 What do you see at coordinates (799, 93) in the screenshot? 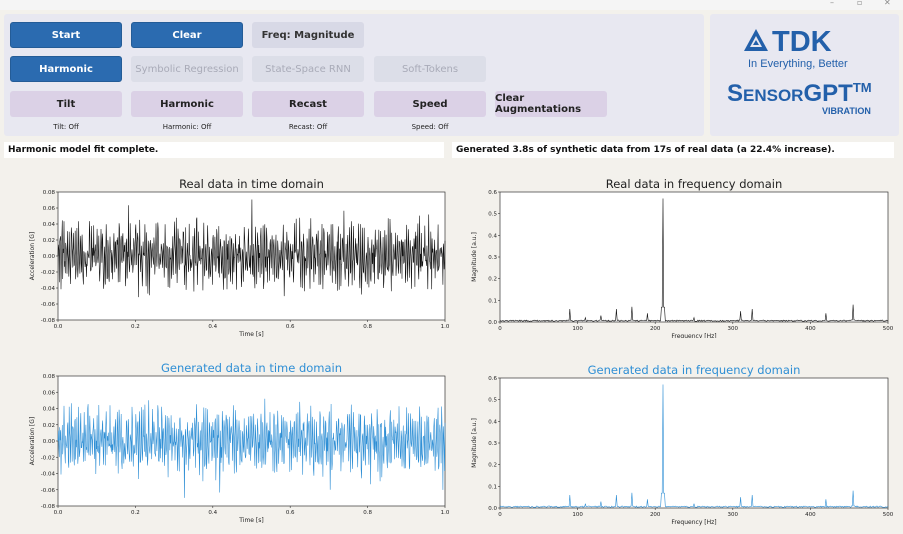
I see `product-name: SensorGPTTM` at bounding box center [799, 93].